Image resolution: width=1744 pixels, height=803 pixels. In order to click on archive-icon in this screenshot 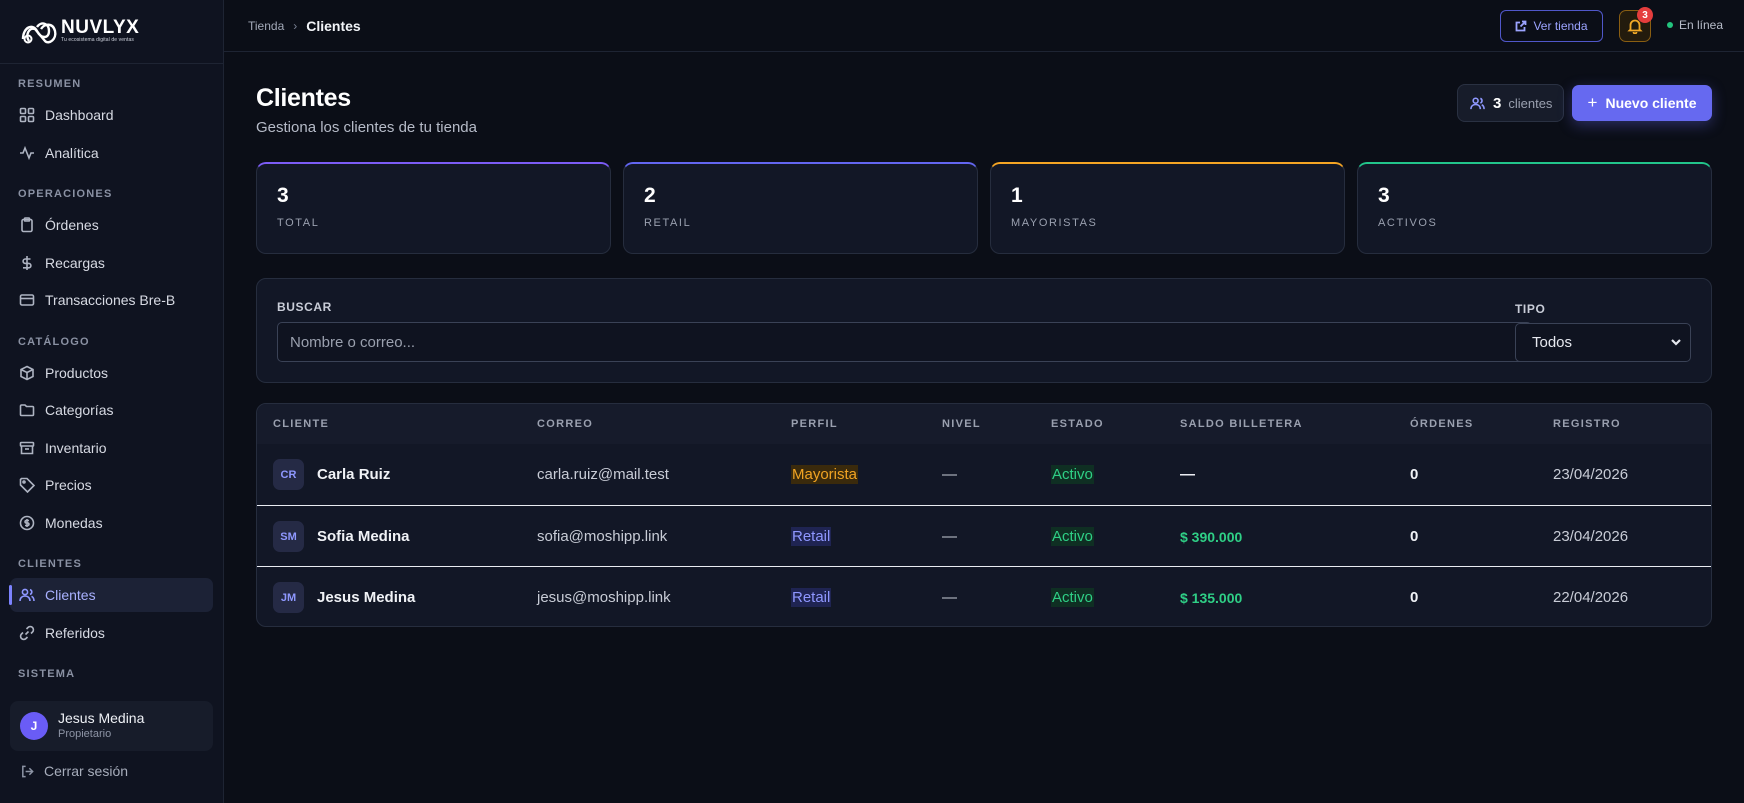, I will do `click(27, 448)`.